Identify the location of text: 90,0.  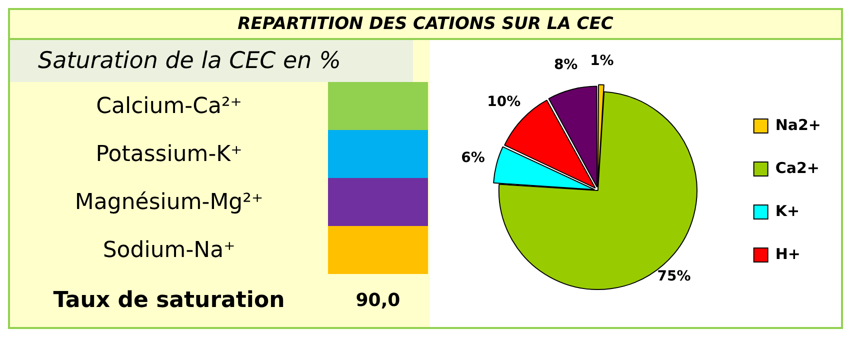
(378, 300).